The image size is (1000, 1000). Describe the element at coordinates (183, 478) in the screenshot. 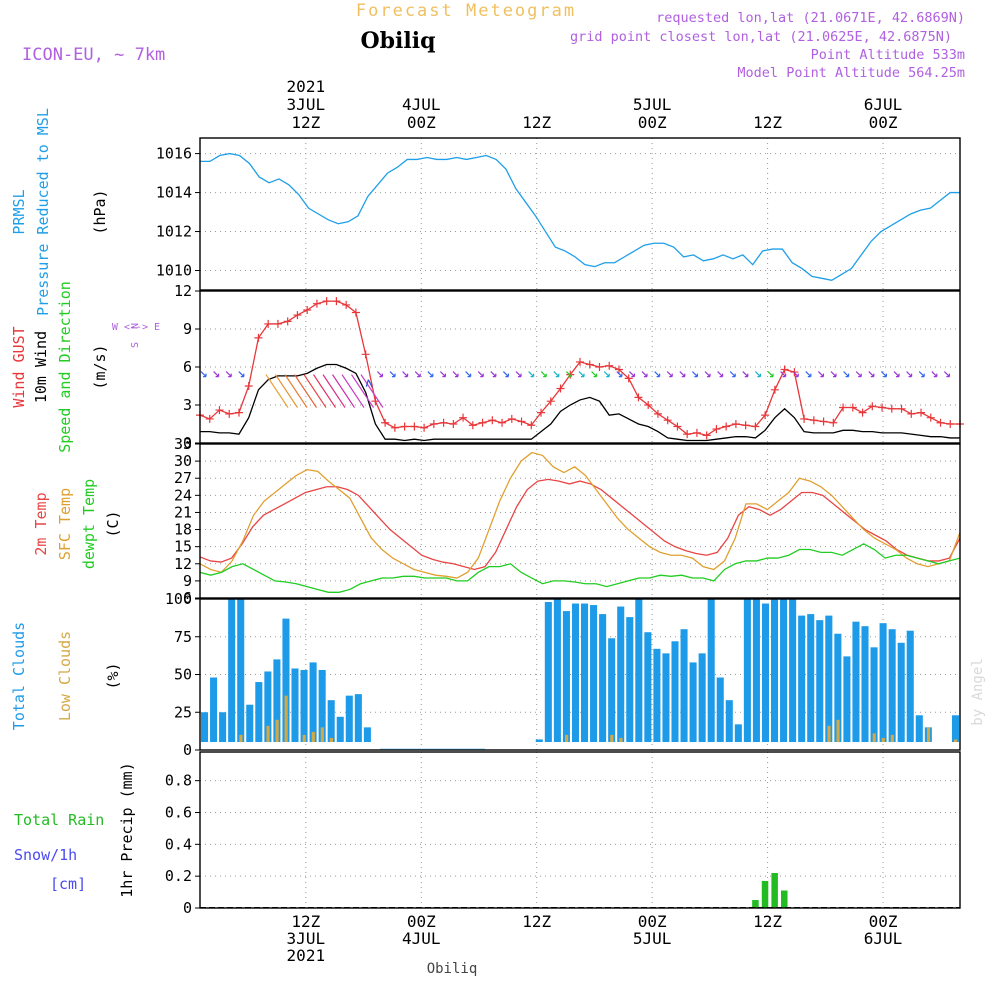

I see `y-tick-label: 27` at that location.